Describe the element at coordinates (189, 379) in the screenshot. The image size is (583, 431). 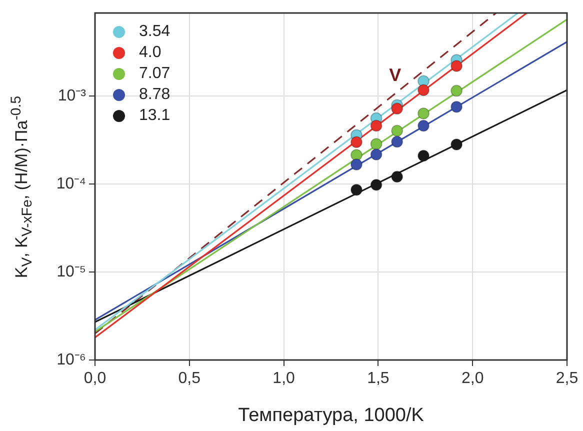
I see `x-tick-label: 0,5` at that location.